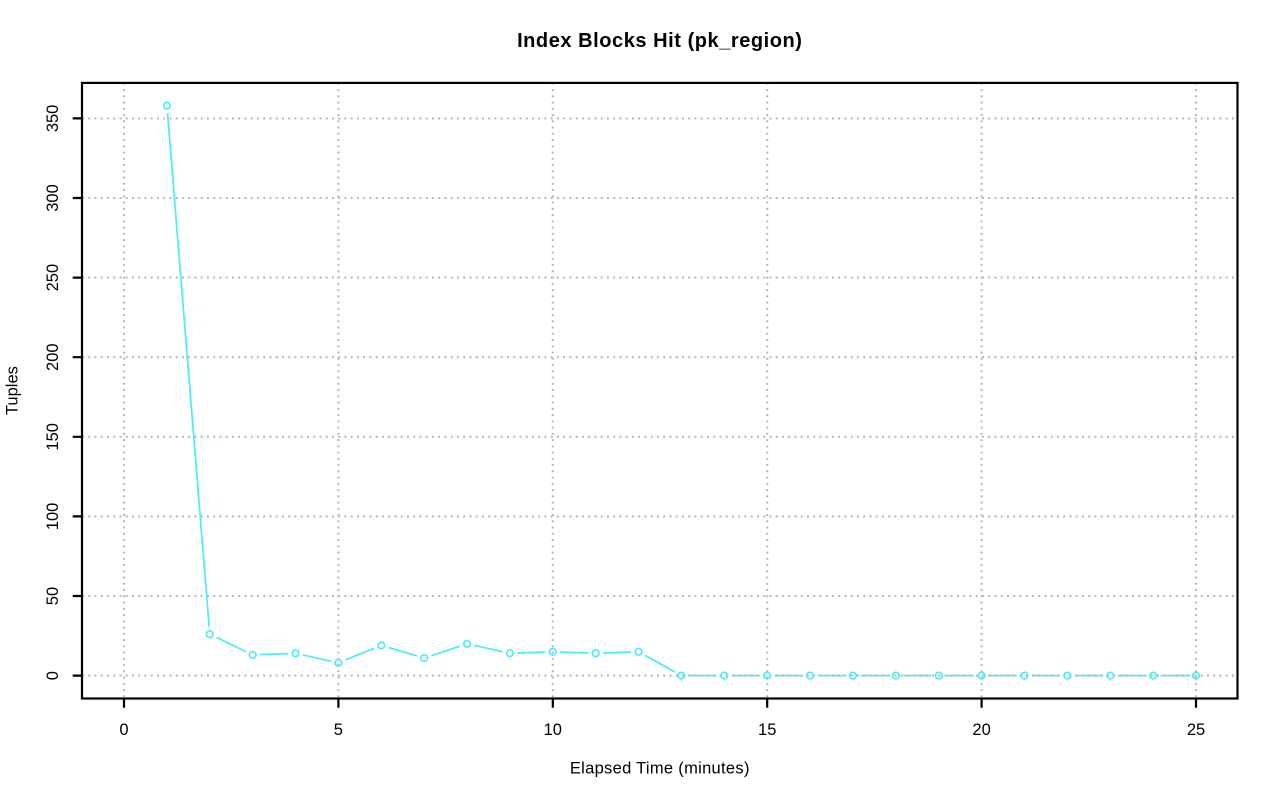 The height and width of the screenshot is (801, 1280). I want to click on svg-text: Tuples, so click(12, 390).